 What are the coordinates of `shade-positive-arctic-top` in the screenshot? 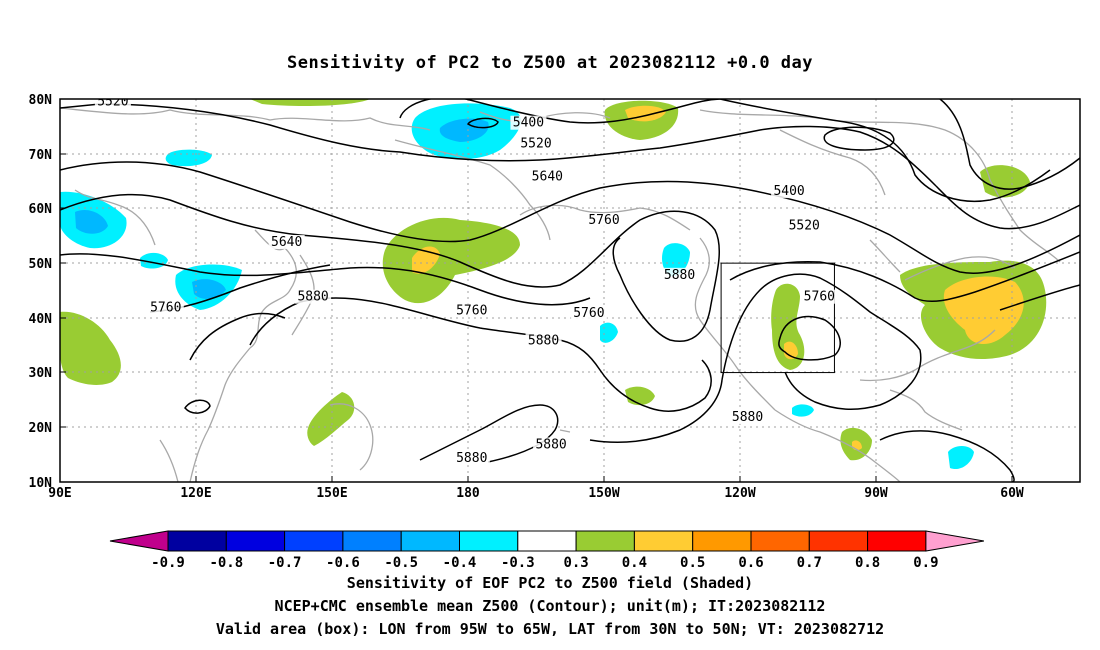 It's located at (310, 103).